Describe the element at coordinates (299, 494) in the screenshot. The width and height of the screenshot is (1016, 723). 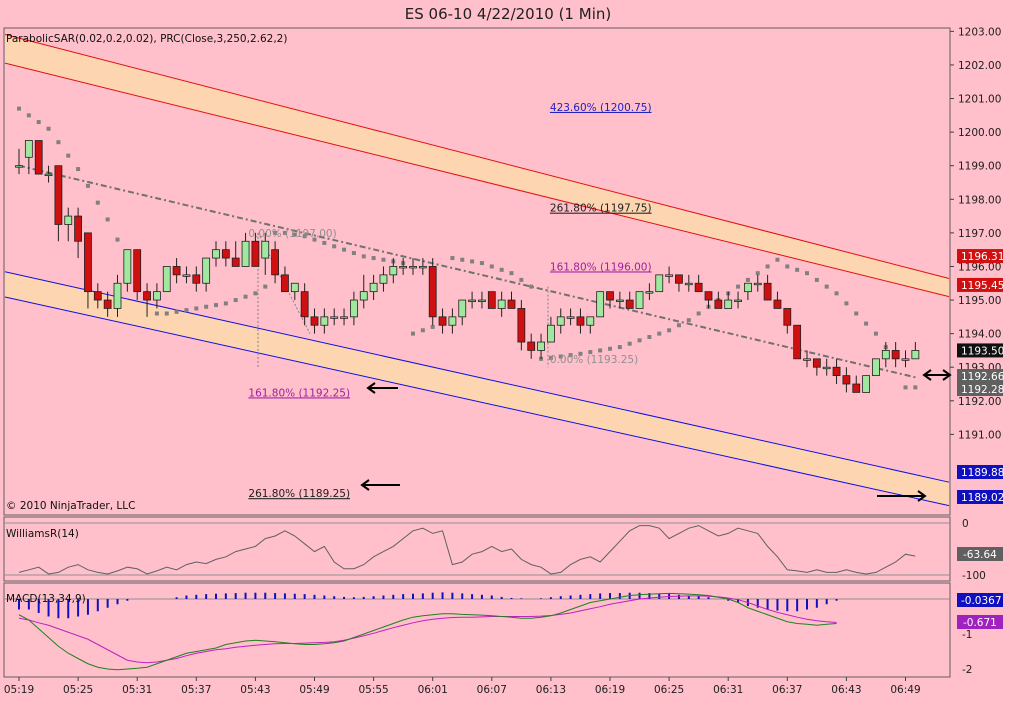
I see `fib-level-label: 261.80% (1189.25)` at that location.